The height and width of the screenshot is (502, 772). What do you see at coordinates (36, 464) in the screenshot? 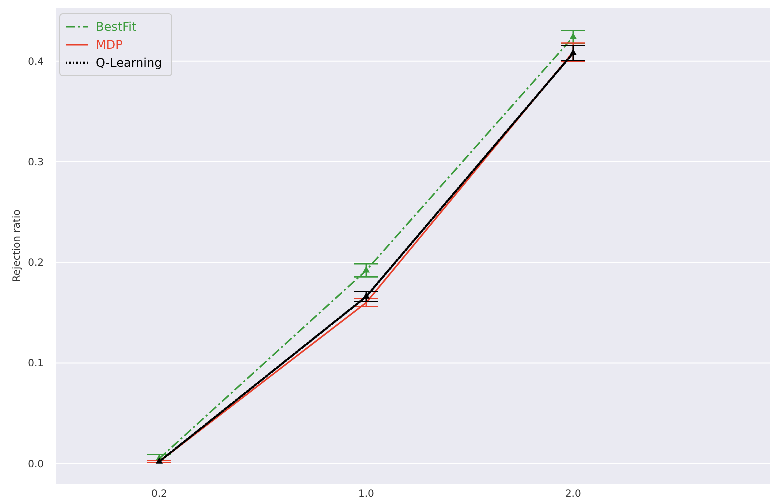
I see `y-tick-label: 0.0` at bounding box center [36, 464].